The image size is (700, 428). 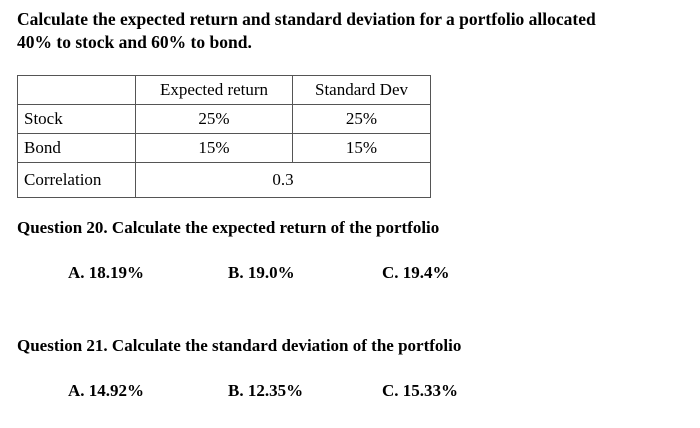 I want to click on option: B. 19.0%, so click(x=261, y=272).